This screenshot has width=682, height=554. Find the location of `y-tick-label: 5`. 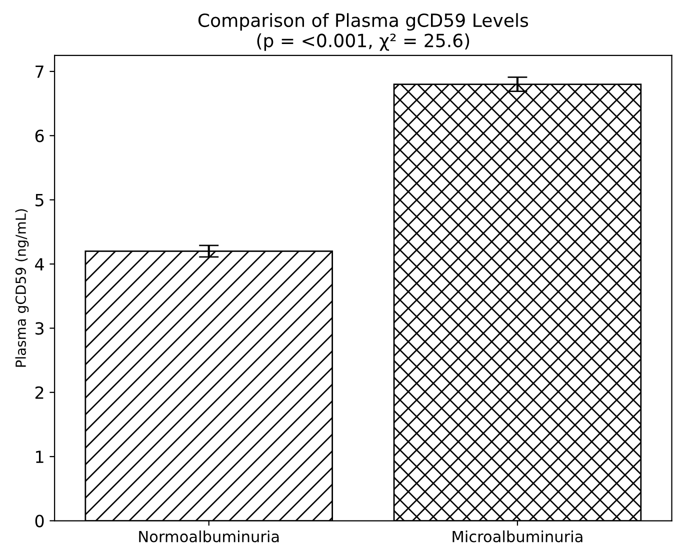

y-tick-label: 5 is located at coordinates (40, 200).